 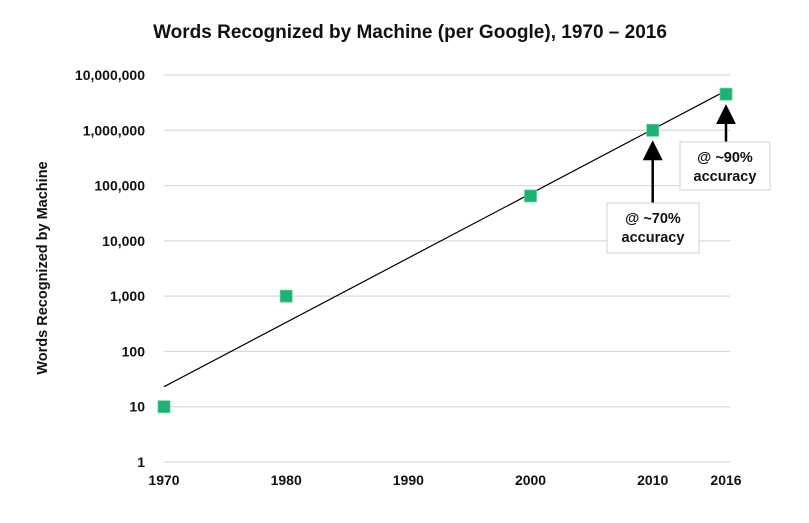 I want to click on x-tick-label: 1980, so click(x=286, y=480).